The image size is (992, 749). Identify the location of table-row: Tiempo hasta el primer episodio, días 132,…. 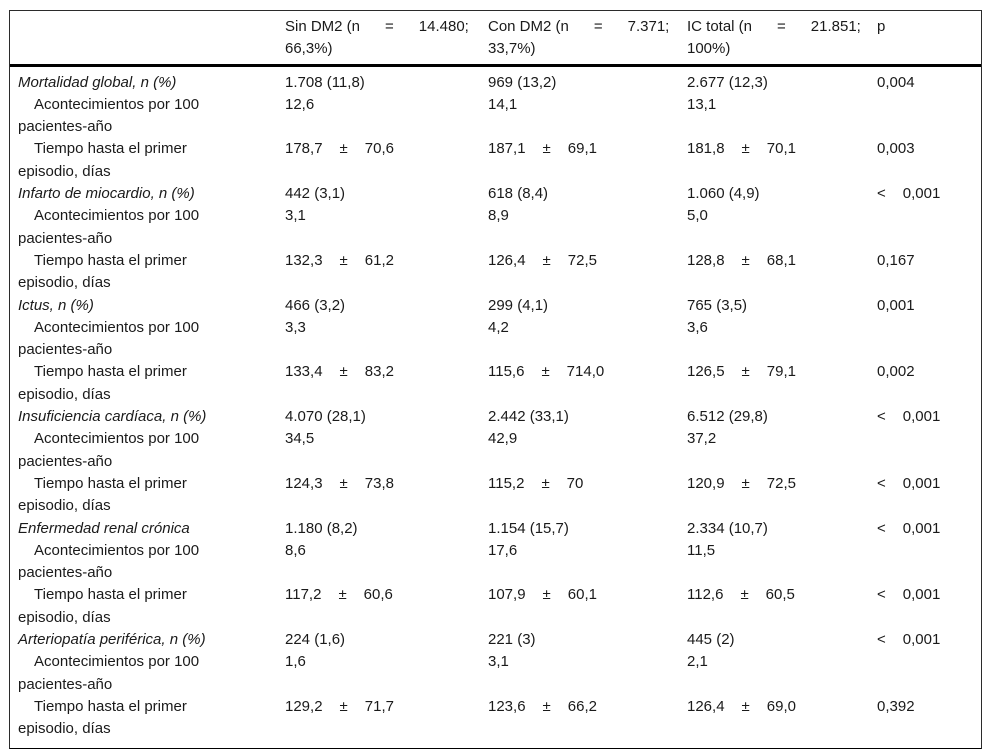
(495, 272).